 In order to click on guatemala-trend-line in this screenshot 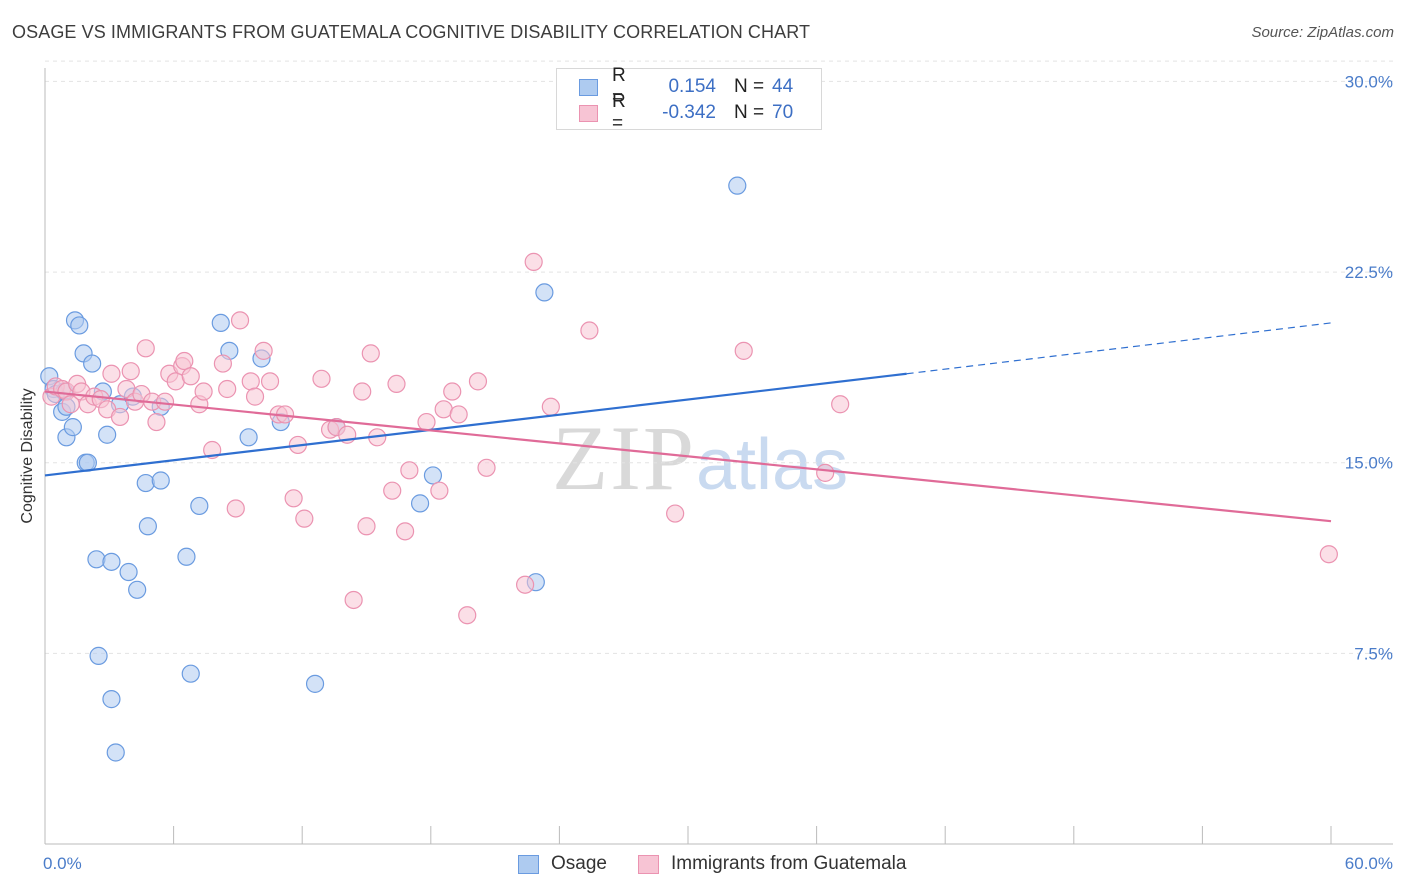, I will do `click(688, 456)`.